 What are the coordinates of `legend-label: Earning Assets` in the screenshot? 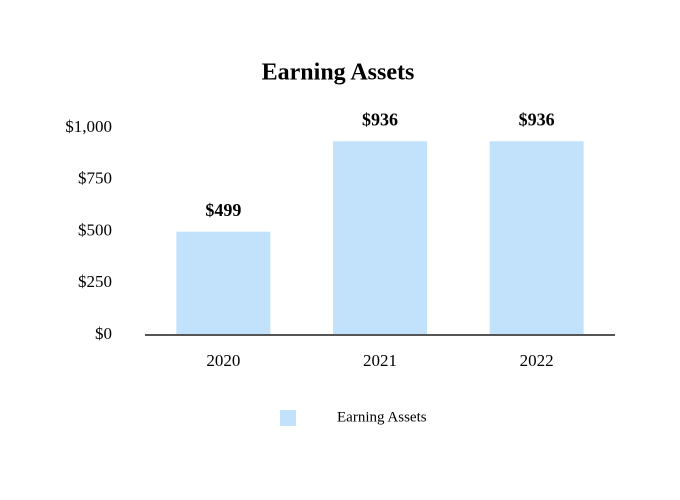 It's located at (382, 417).